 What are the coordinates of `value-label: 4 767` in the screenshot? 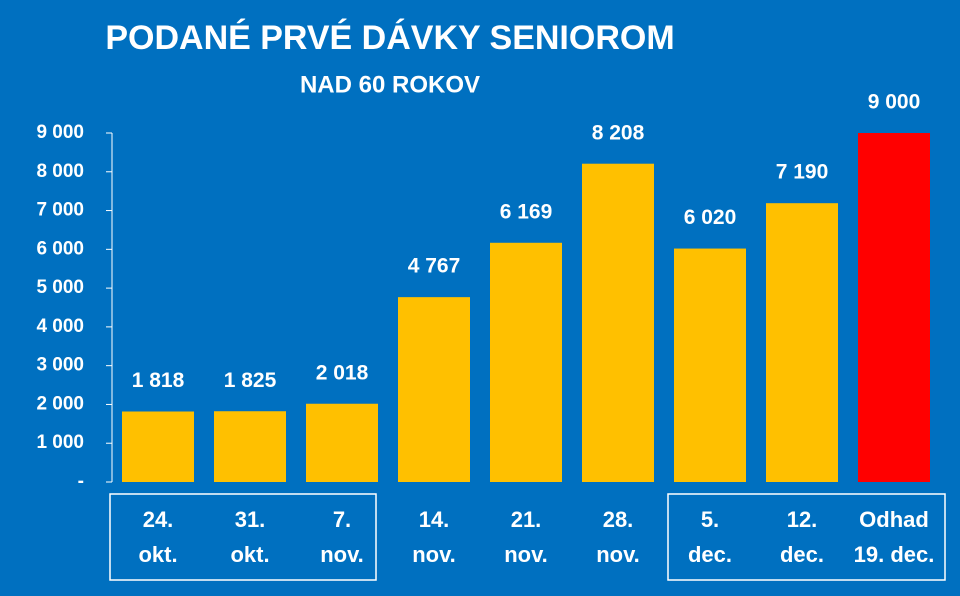 It's located at (434, 266).